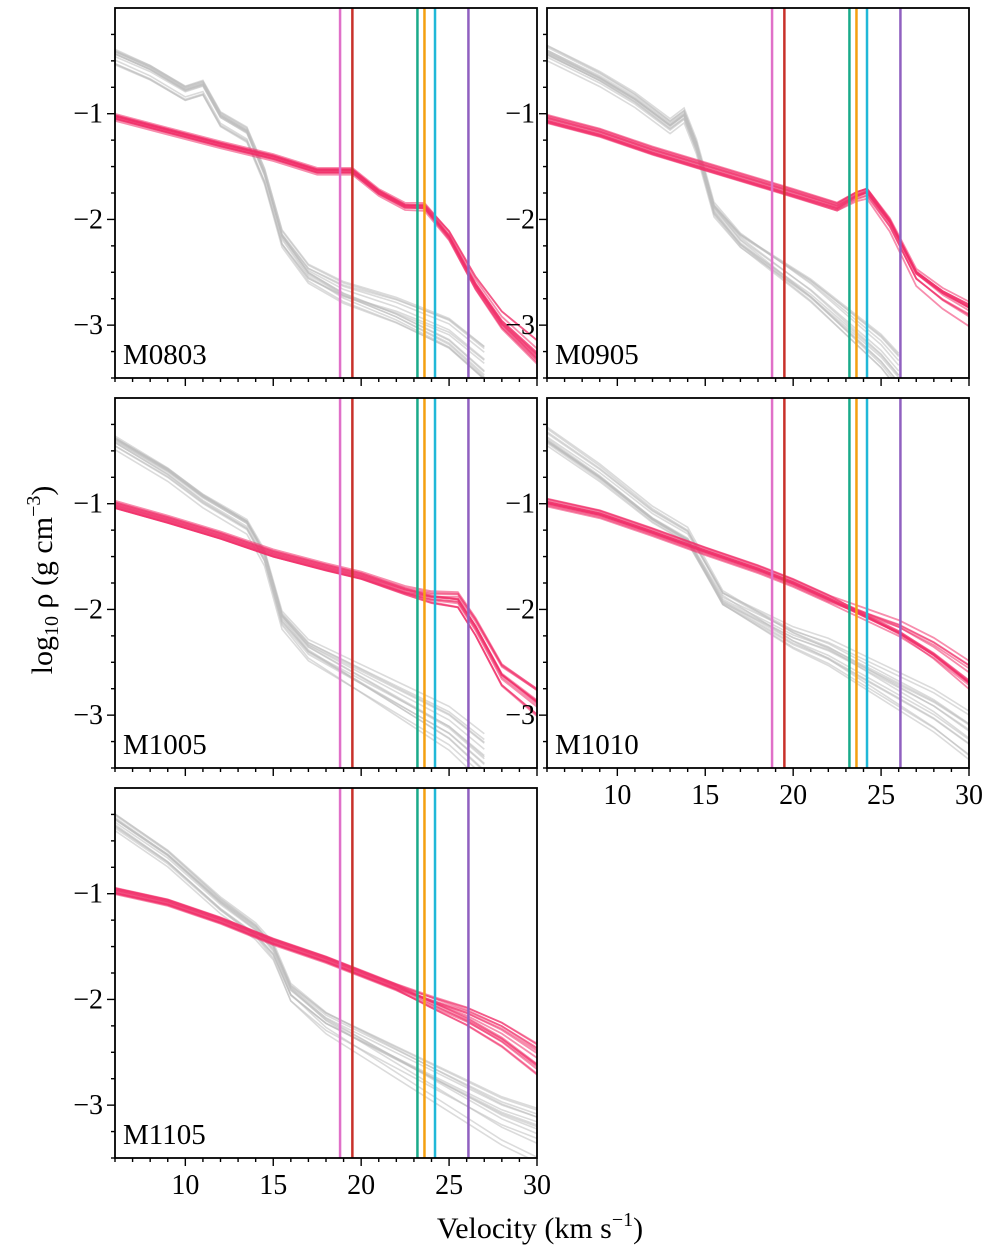  I want to click on panel-m1005: −1 −2 −3 M1005, so click(305, 586).